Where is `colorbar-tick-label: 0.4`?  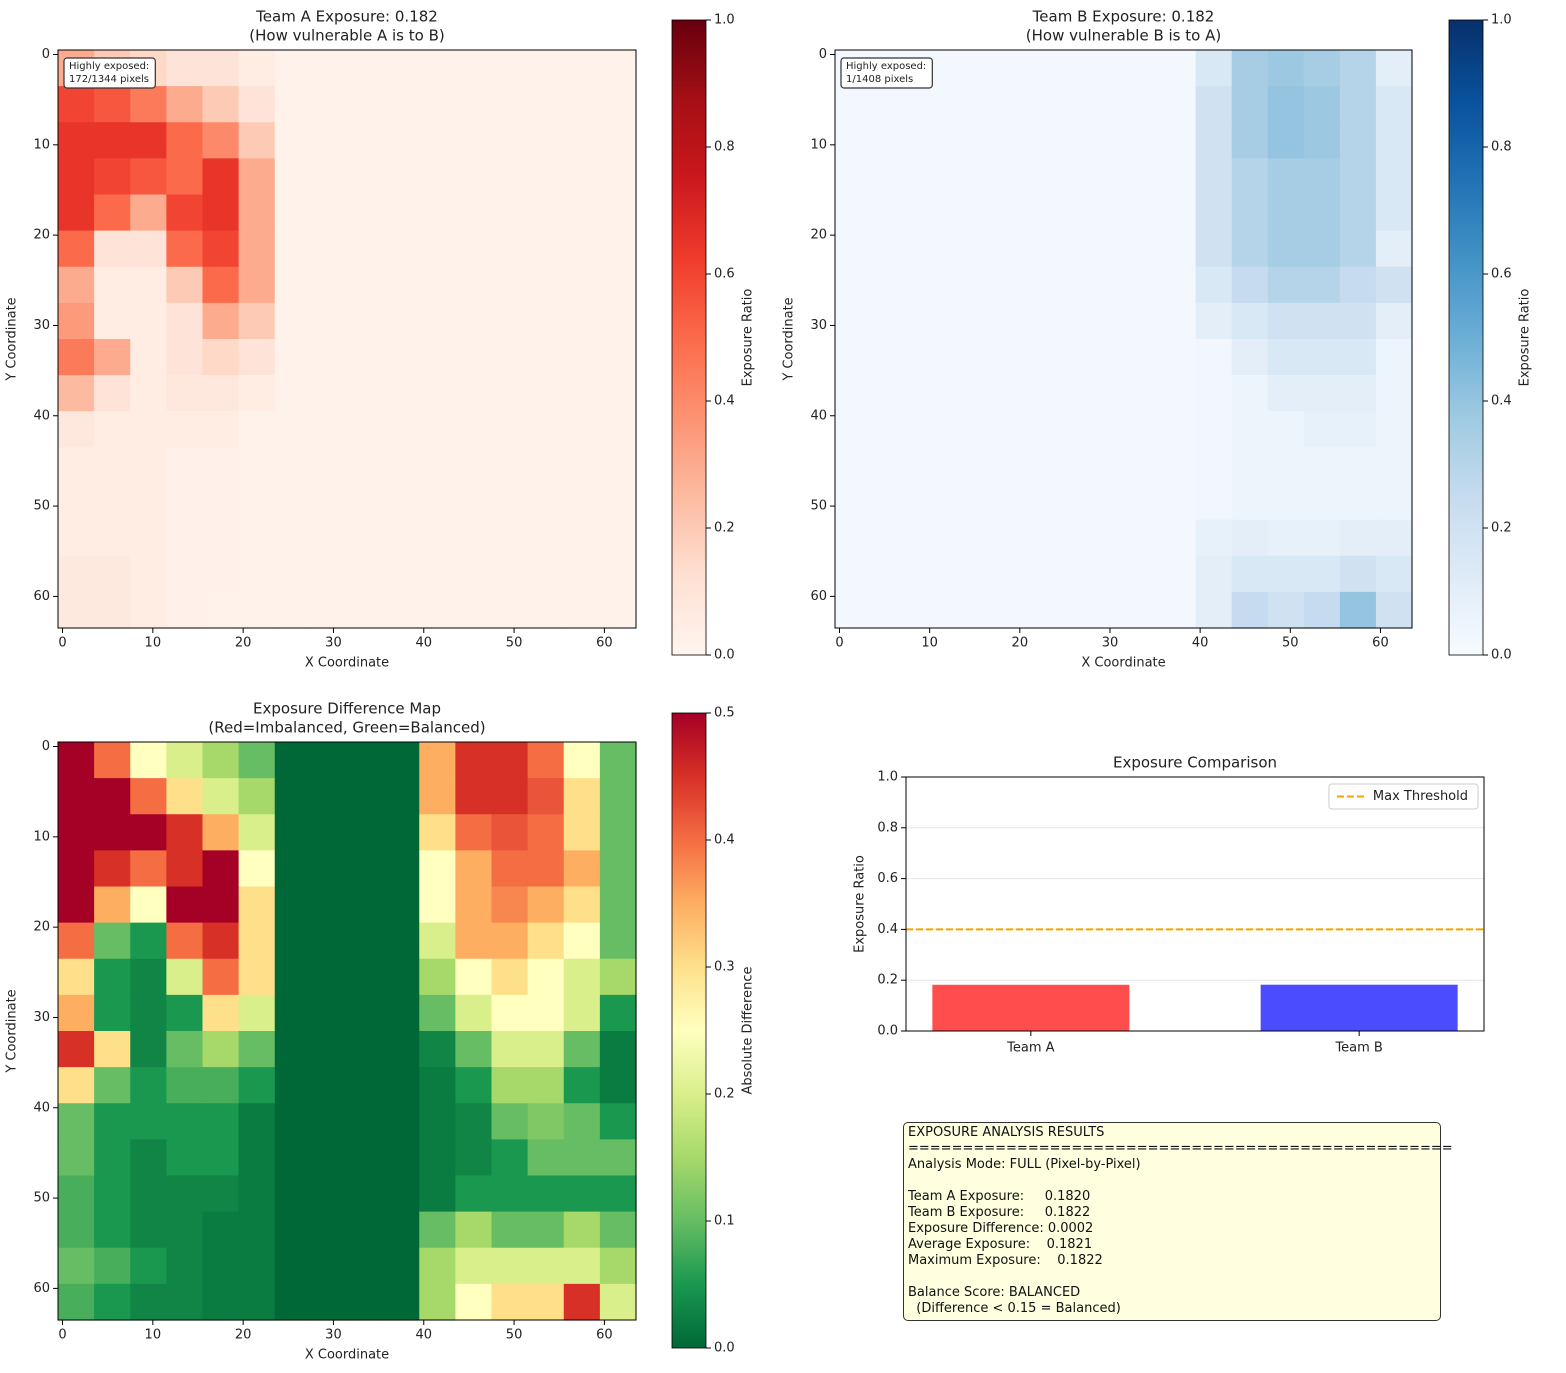
colorbar-tick-label: 0.4 is located at coordinates (724, 840).